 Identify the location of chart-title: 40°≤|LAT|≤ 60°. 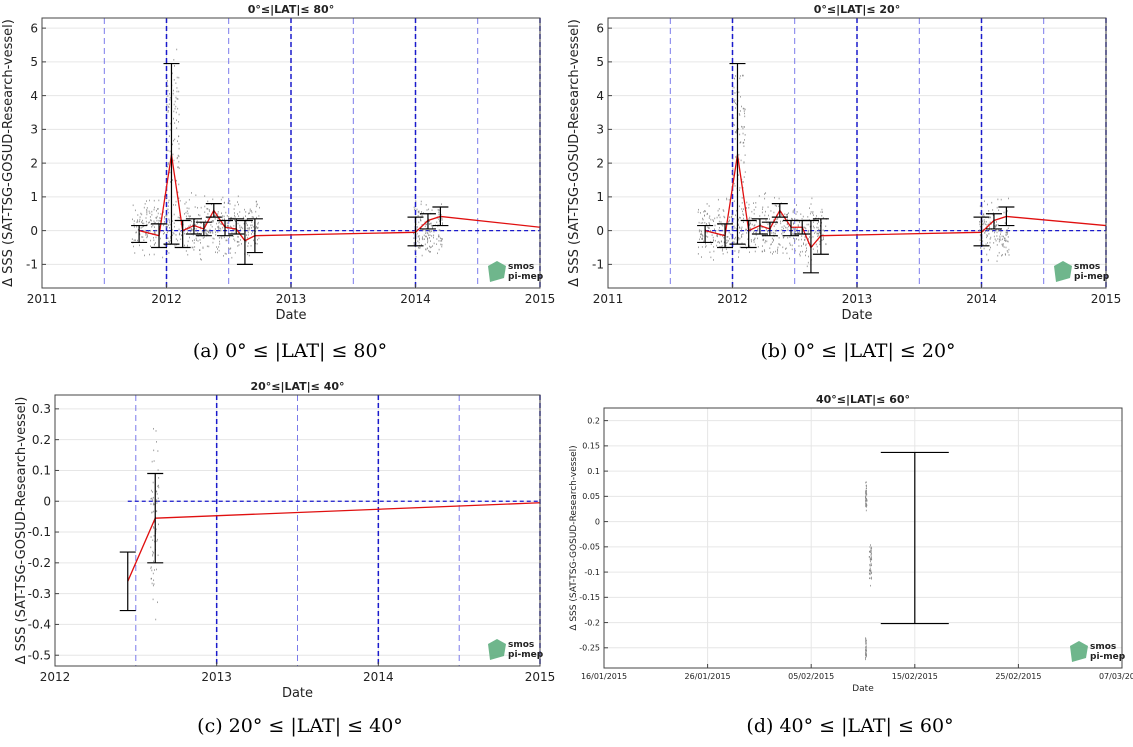
(863, 399).